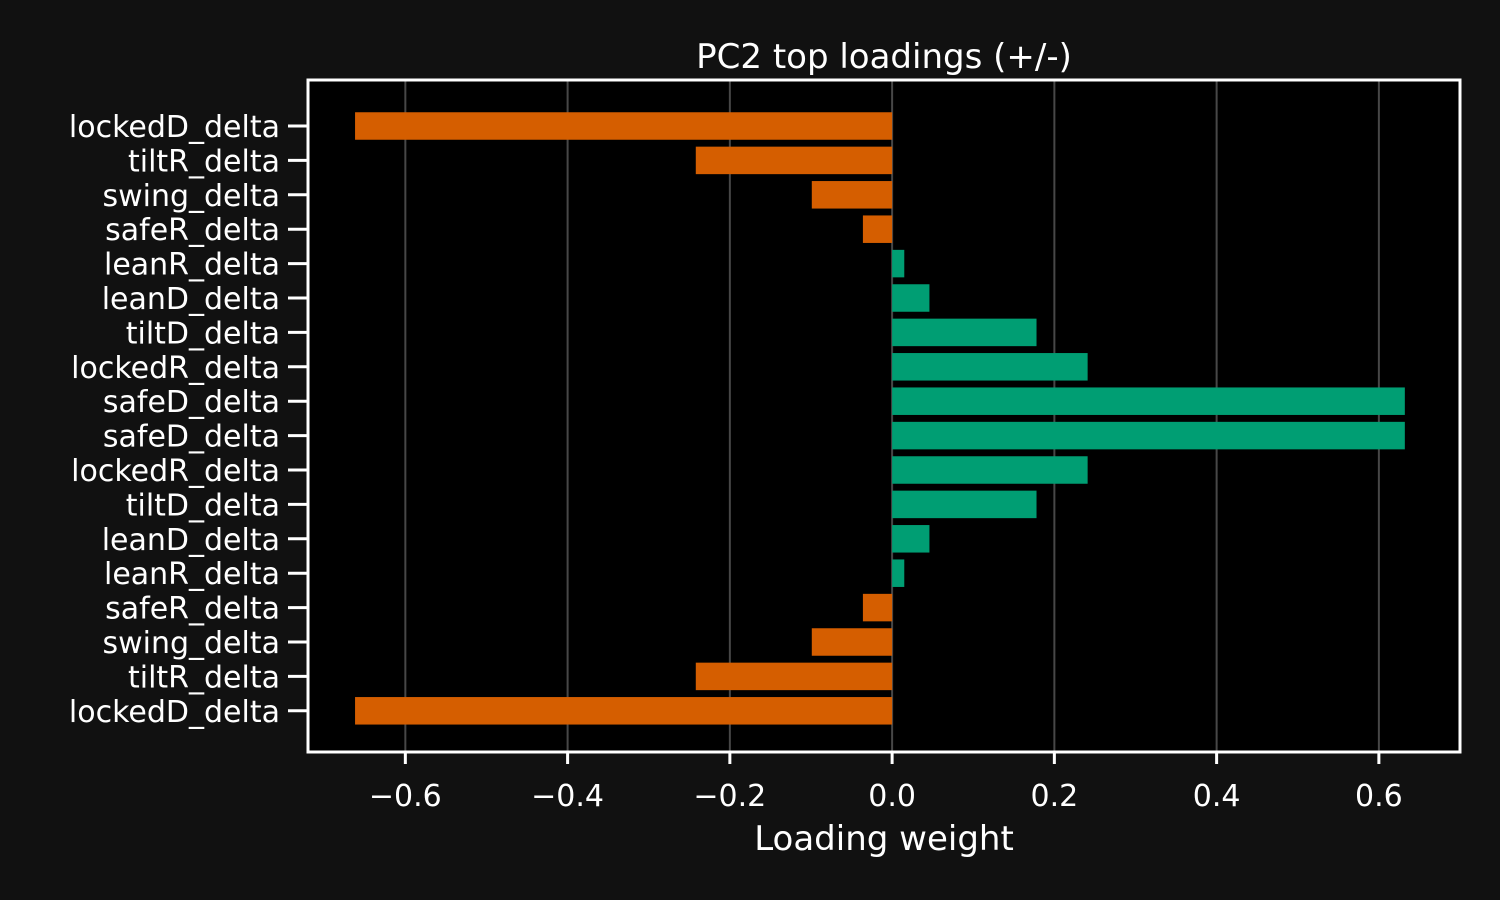 The image size is (1500, 900). What do you see at coordinates (884, 57) in the screenshot?
I see `chart-title: PC2 top loadings (+/-)` at bounding box center [884, 57].